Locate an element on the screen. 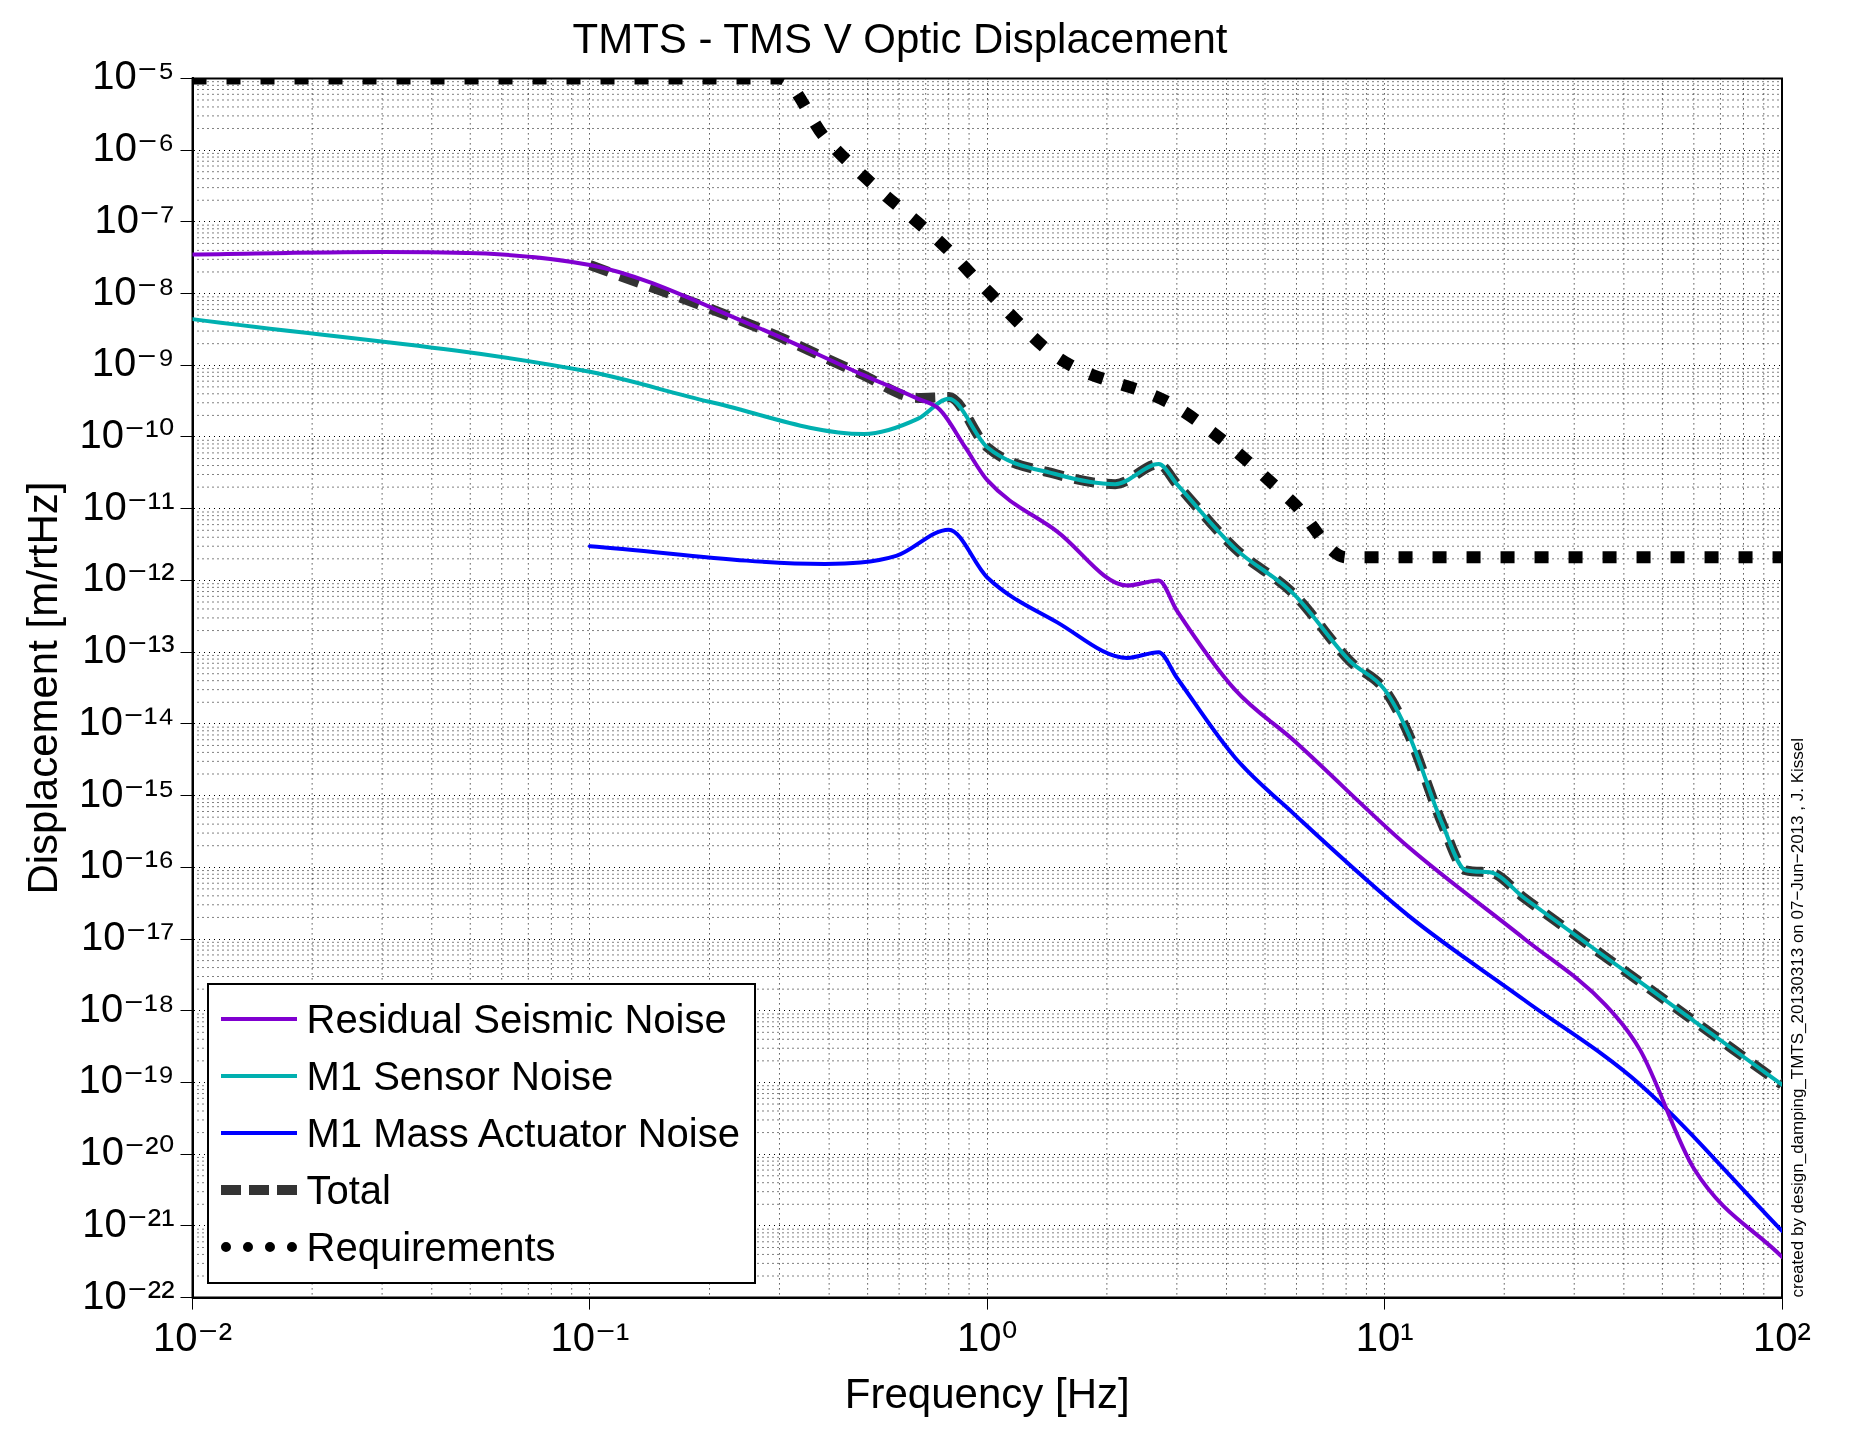 The height and width of the screenshot is (1448, 1852). x-tick-label: 10¹ is located at coordinates (1384, 1336).